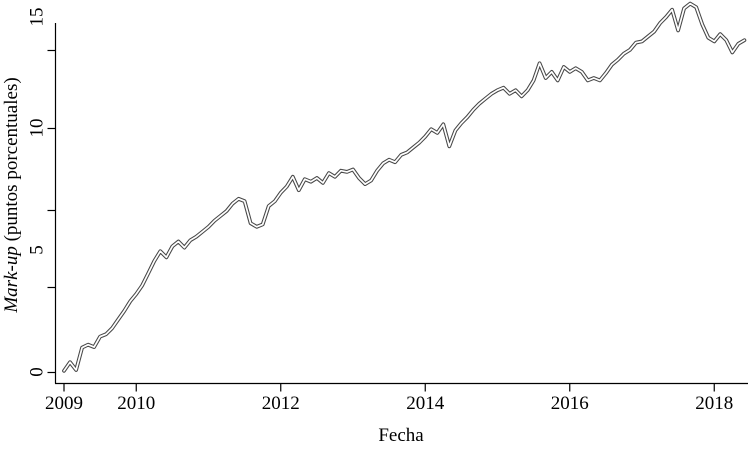 The height and width of the screenshot is (453, 753). Describe the element at coordinates (37, 250) in the screenshot. I see `y-tick-label: 5` at that location.